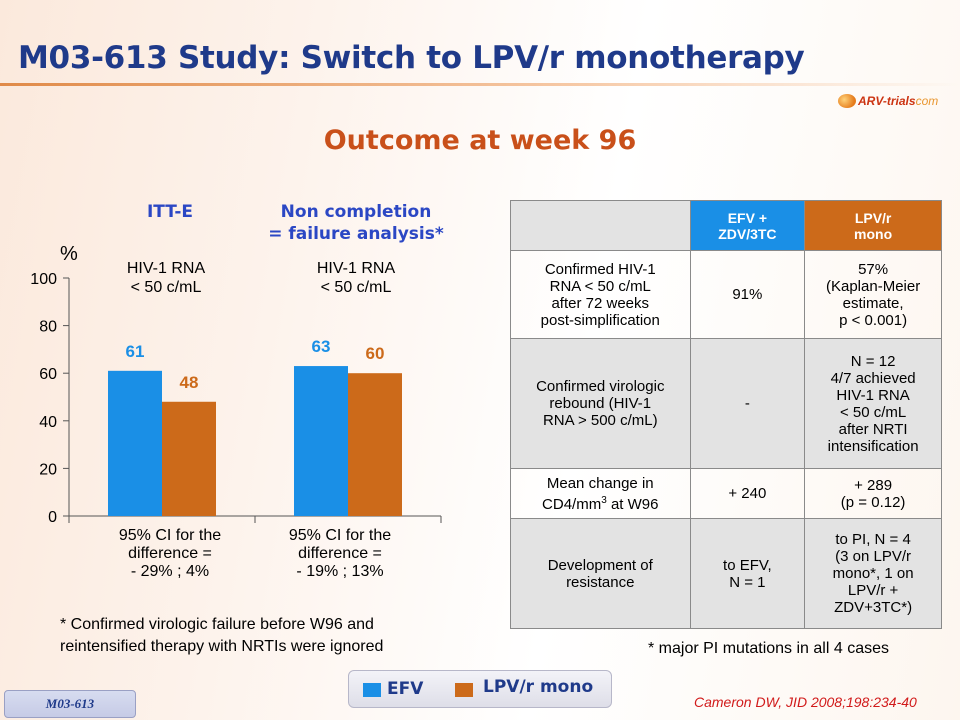  What do you see at coordinates (356, 234) in the screenshot?
I see `chart-header-line2: = failure analysis*` at bounding box center [356, 234].